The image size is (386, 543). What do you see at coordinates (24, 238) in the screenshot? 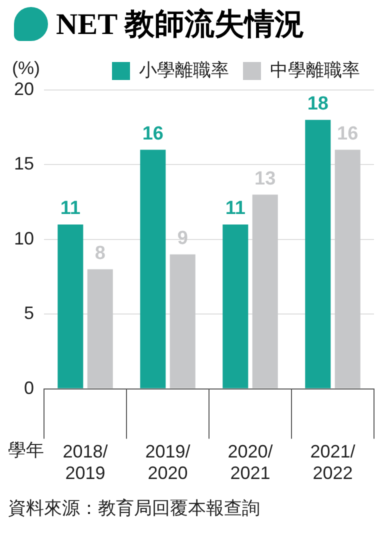
I see `y-tick-label: 10` at bounding box center [24, 238].